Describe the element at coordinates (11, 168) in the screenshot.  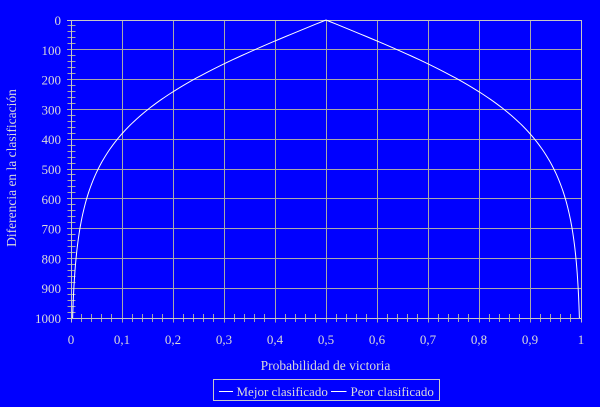
I see `svg-text: Diferencia en la clasificación` at that location.